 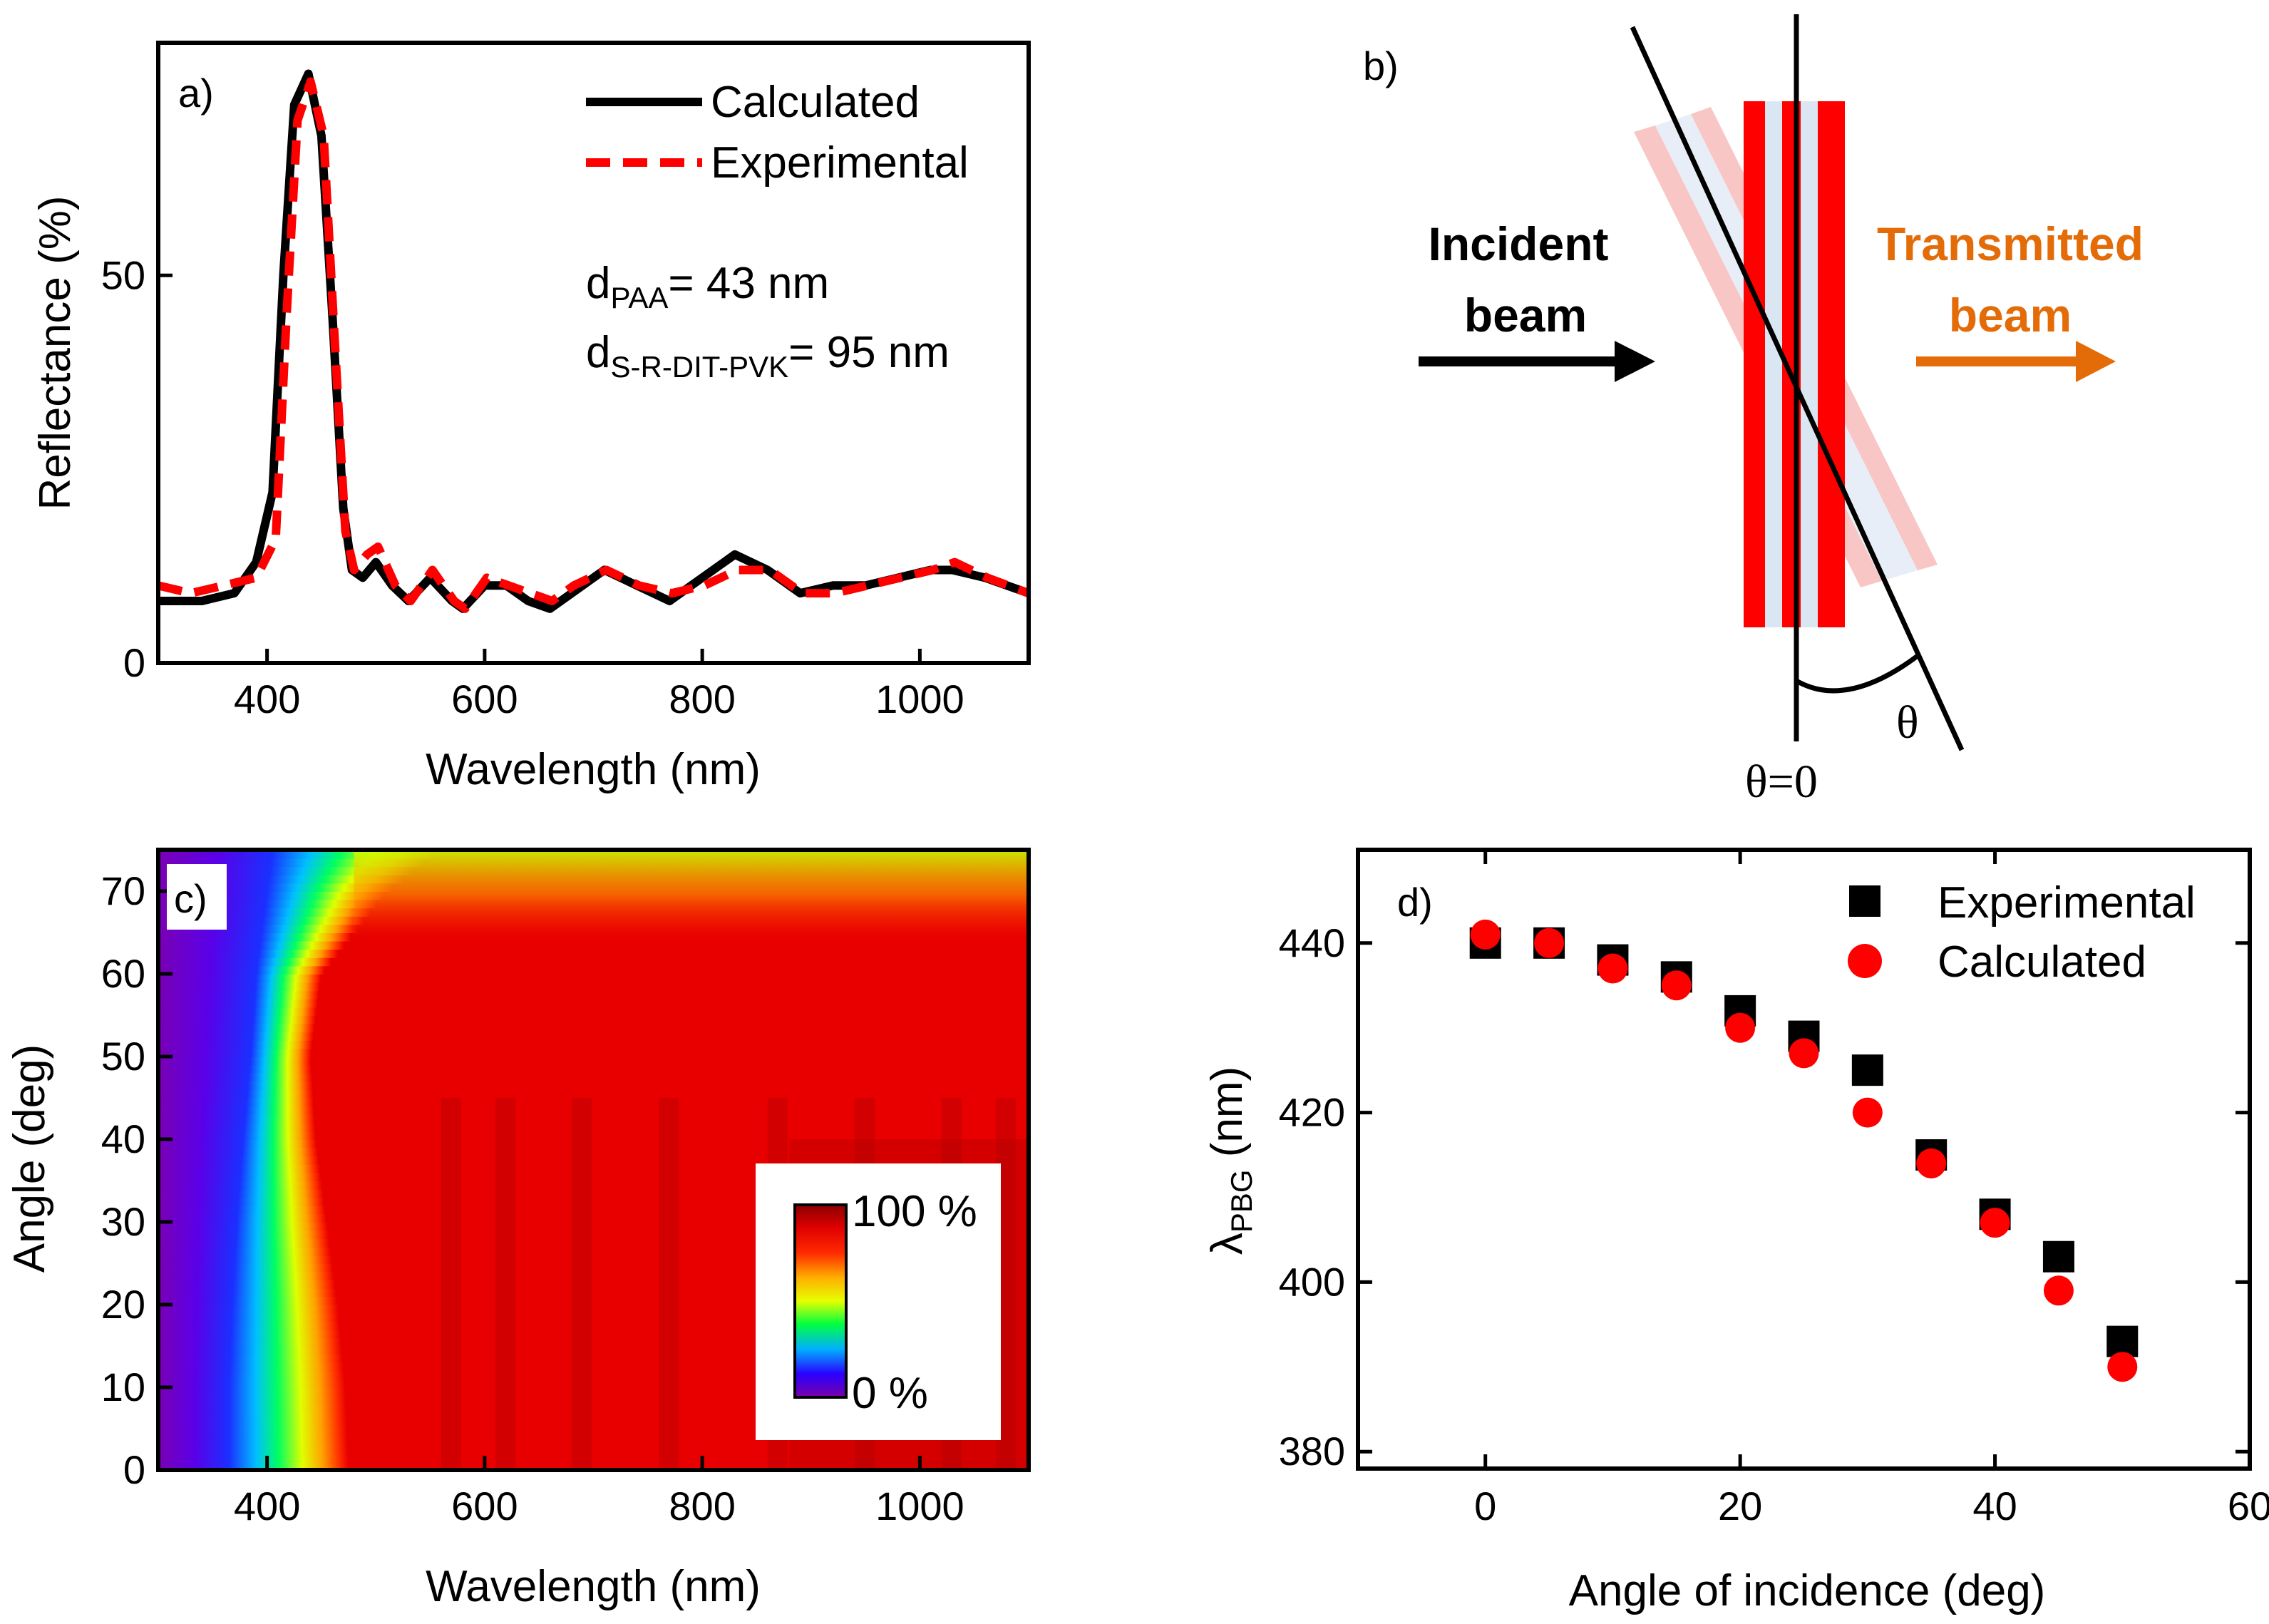 What do you see at coordinates (1312, 942) in the screenshot?
I see `y-tick-label: 440` at bounding box center [1312, 942].